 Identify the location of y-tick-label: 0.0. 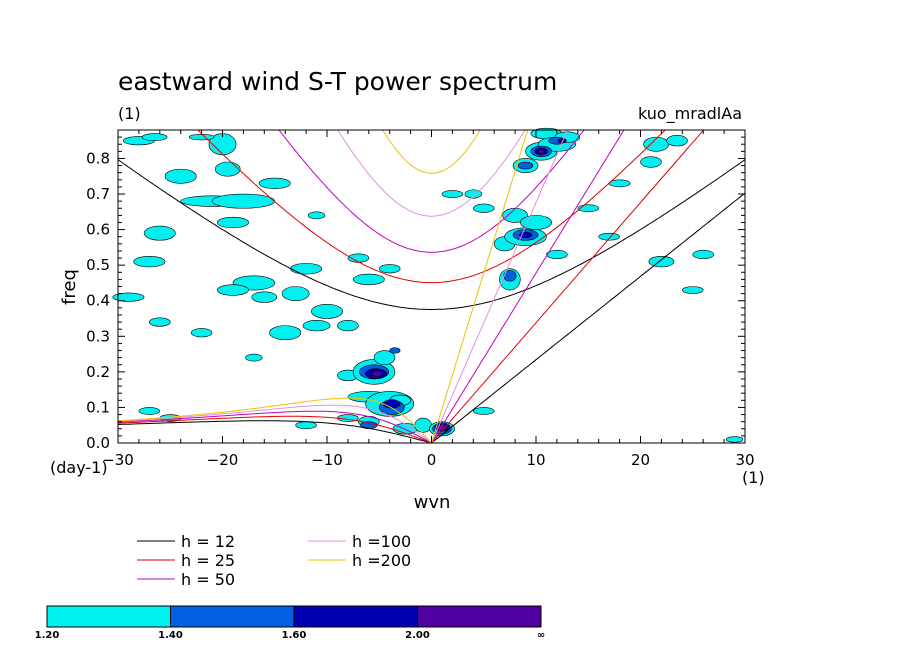
(98, 443).